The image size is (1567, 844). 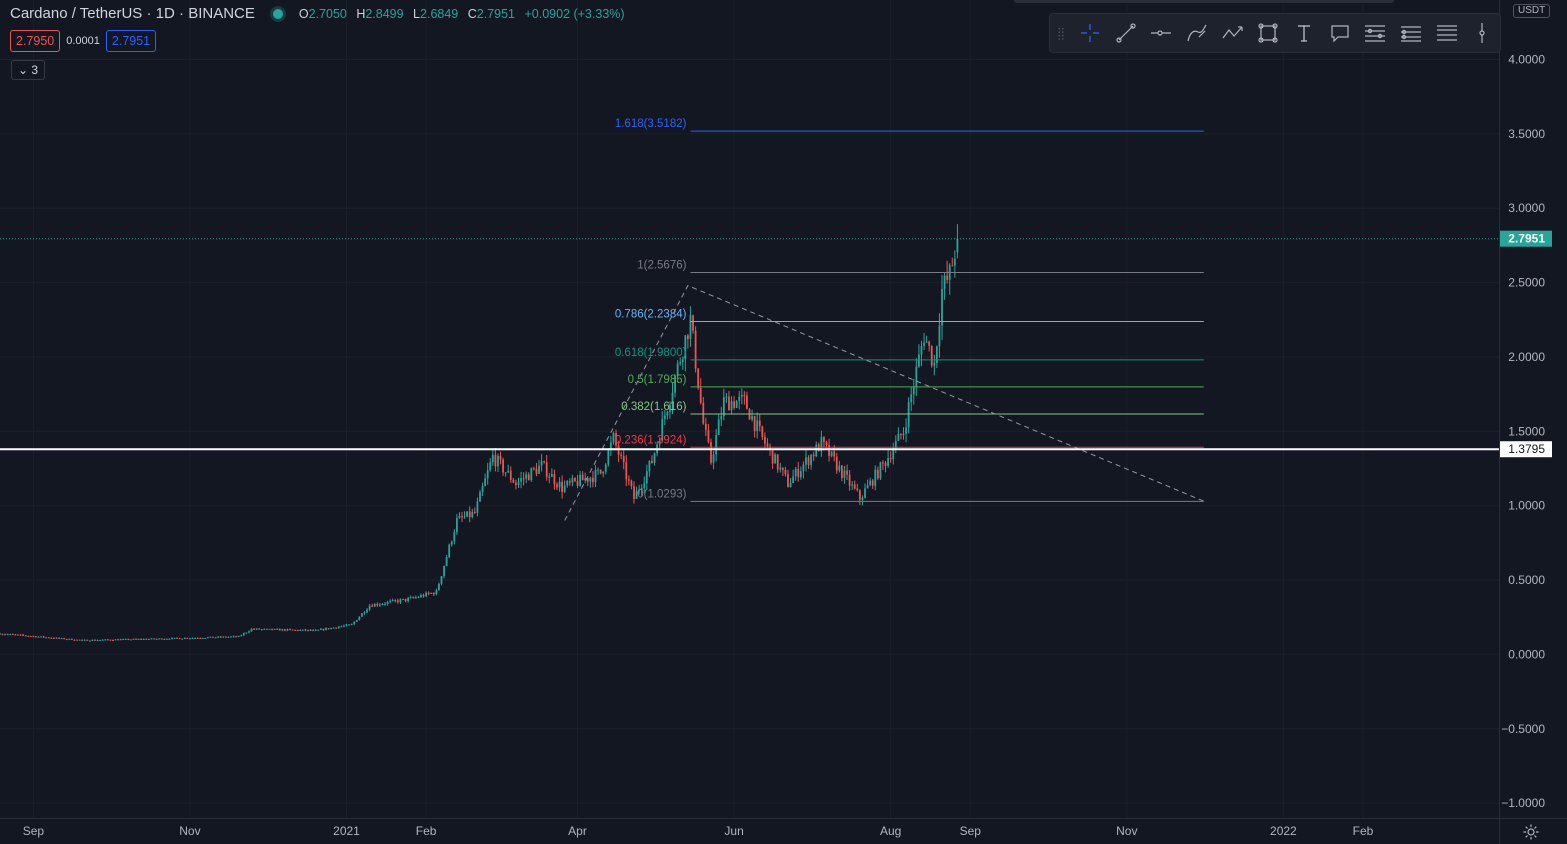 What do you see at coordinates (1304, 33) in the screenshot?
I see `text-icon` at bounding box center [1304, 33].